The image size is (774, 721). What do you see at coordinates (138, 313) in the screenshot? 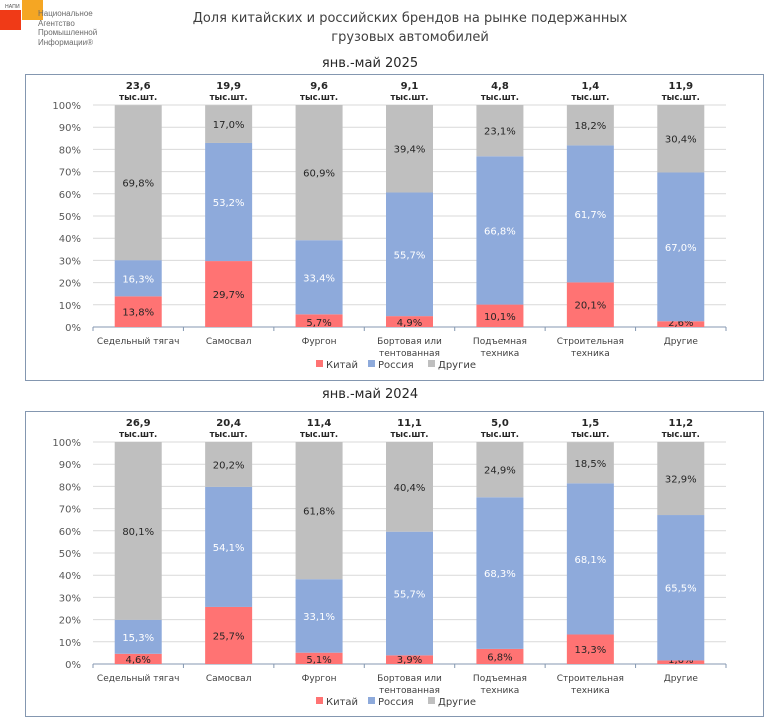
I see `data-label-china: 13,8%` at bounding box center [138, 313].